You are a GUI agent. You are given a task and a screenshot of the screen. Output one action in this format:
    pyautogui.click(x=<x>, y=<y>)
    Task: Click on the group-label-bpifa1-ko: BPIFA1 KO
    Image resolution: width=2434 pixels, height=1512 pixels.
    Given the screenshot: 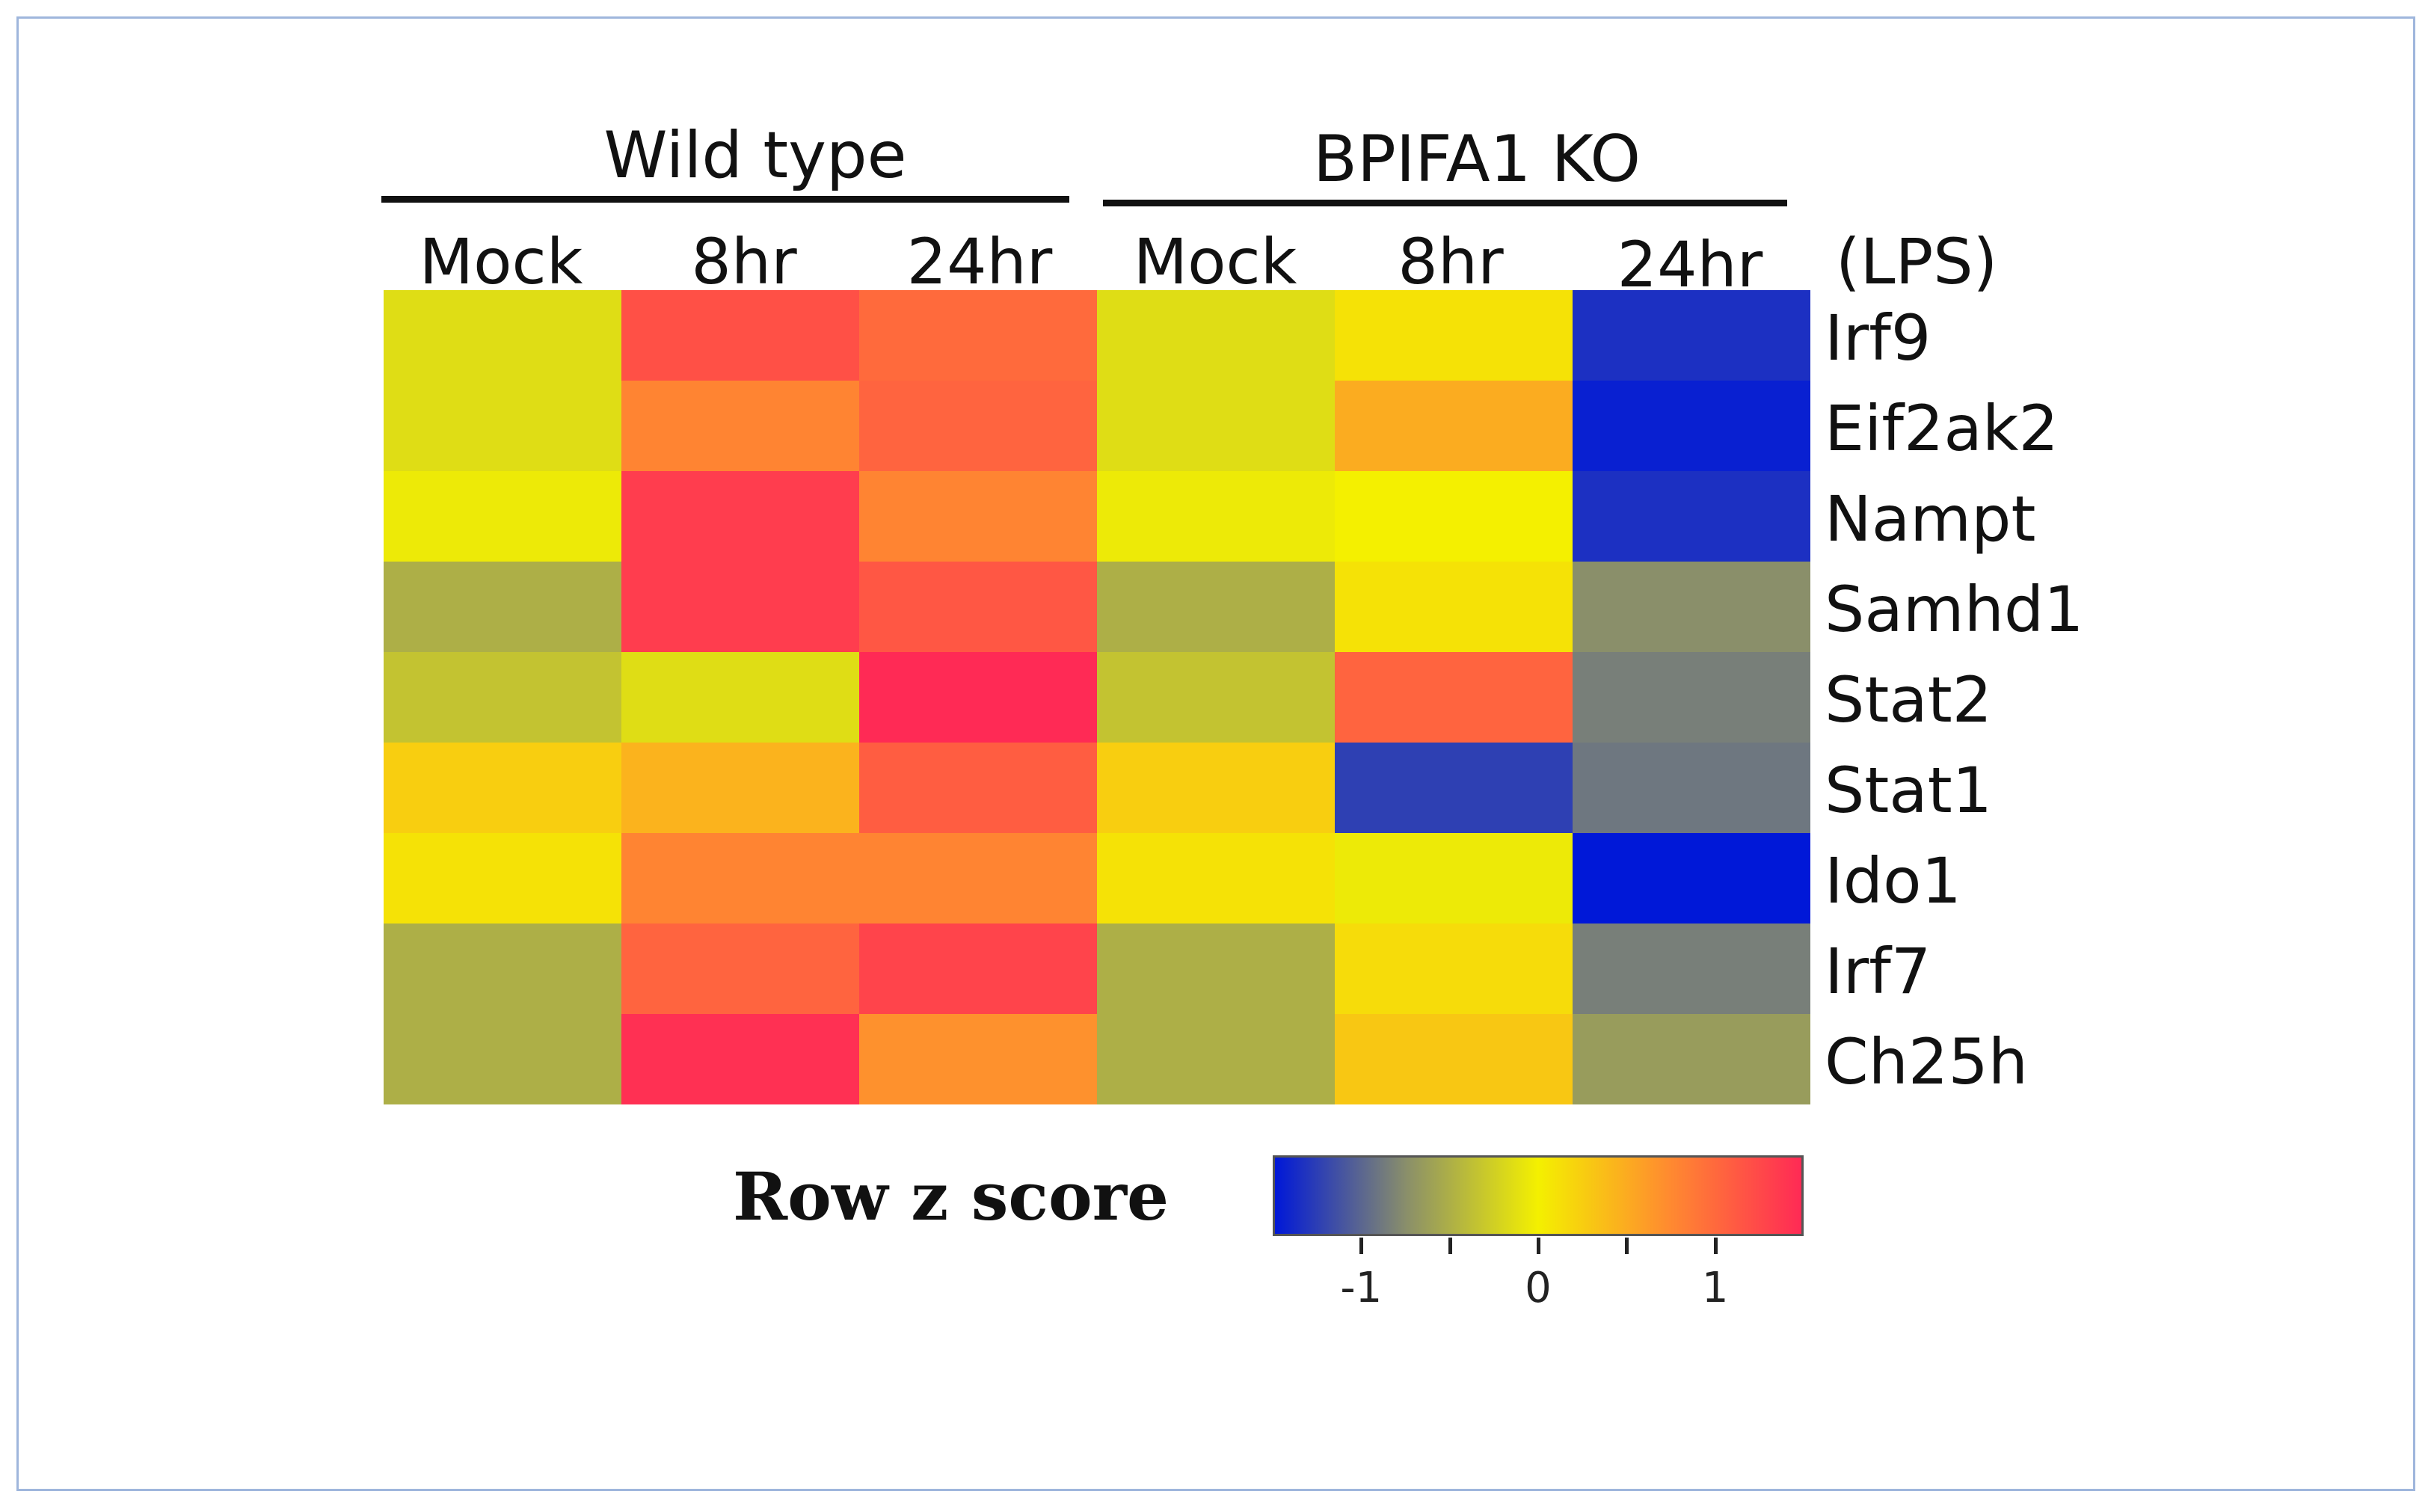 What is the action you would take?
    pyautogui.click(x=1476, y=159)
    